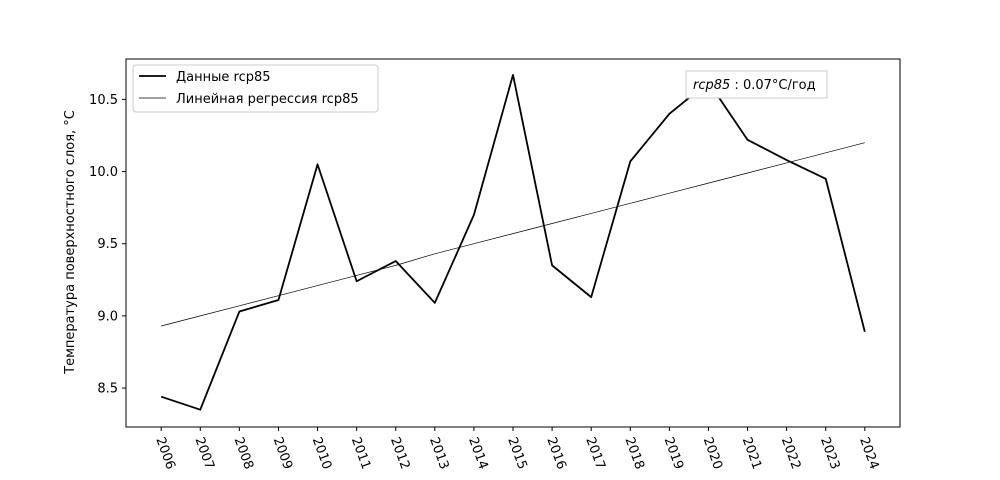 The image size is (1000, 480). Describe the element at coordinates (267, 99) in the screenshot. I see `legend-label-regression: Линейная регрессия rcp85` at that location.